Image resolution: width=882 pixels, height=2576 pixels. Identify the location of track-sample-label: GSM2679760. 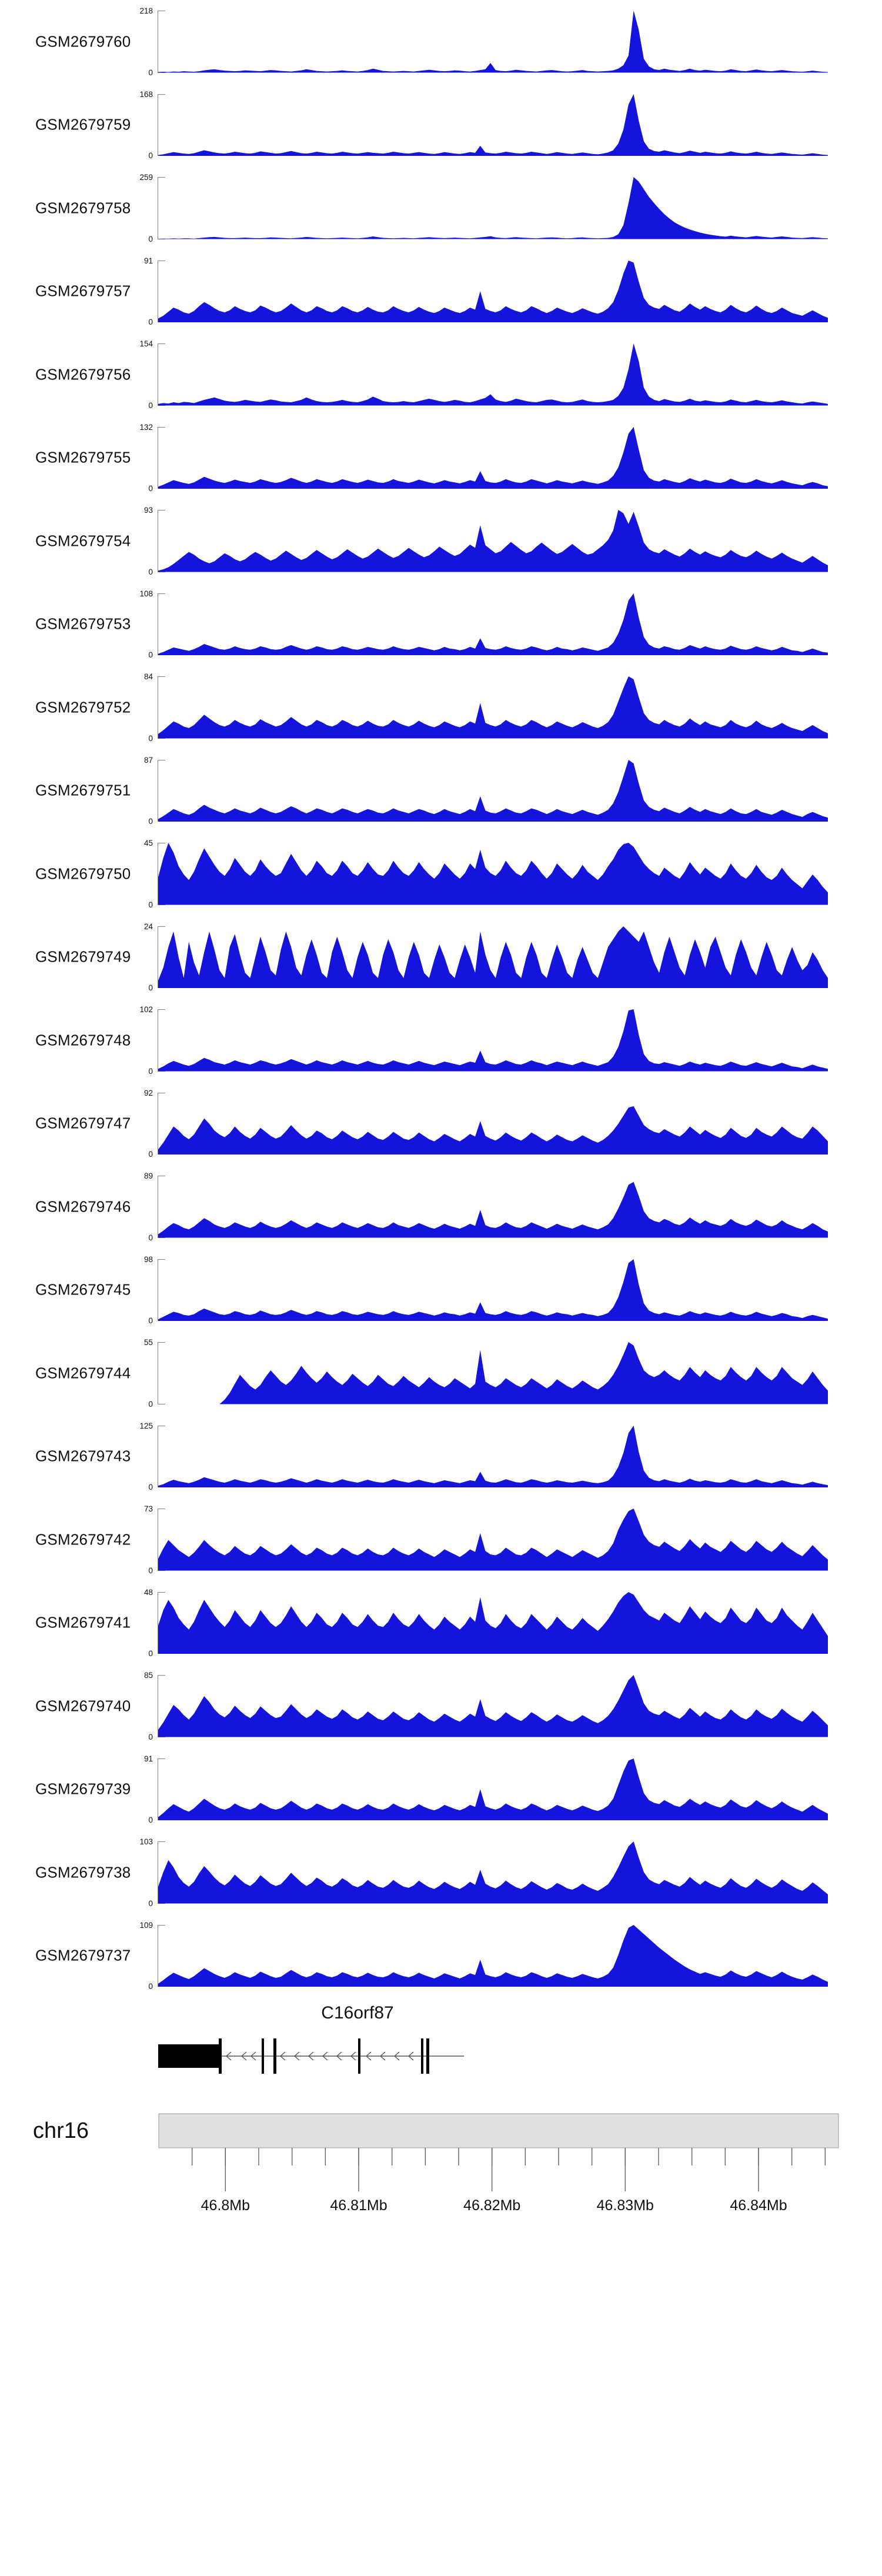
(83, 41).